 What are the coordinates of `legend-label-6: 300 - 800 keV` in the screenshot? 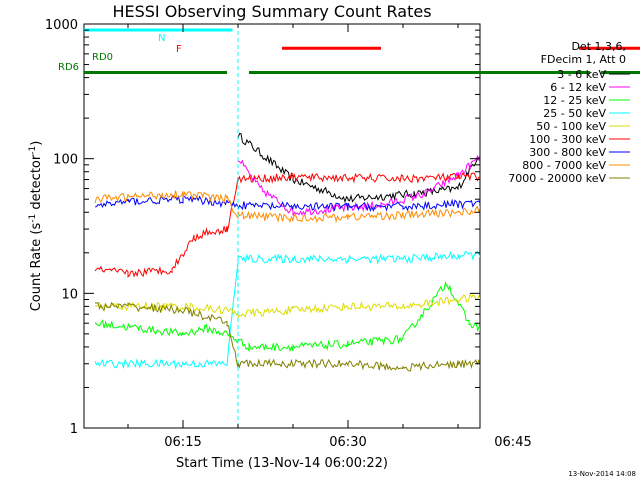 It's located at (567, 152).